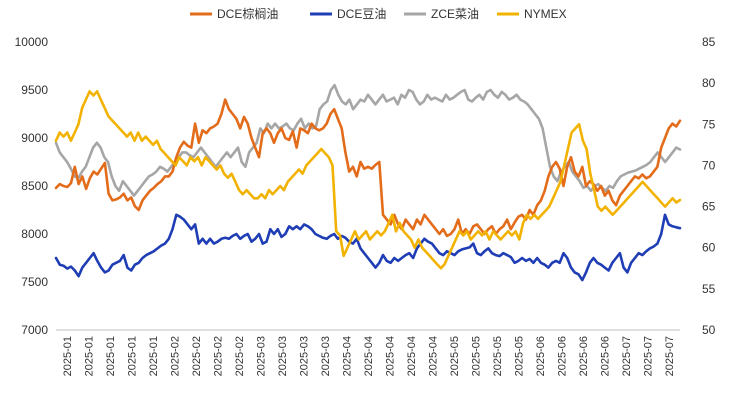  I want to click on right-y-tick-label: 50, so click(709, 330).